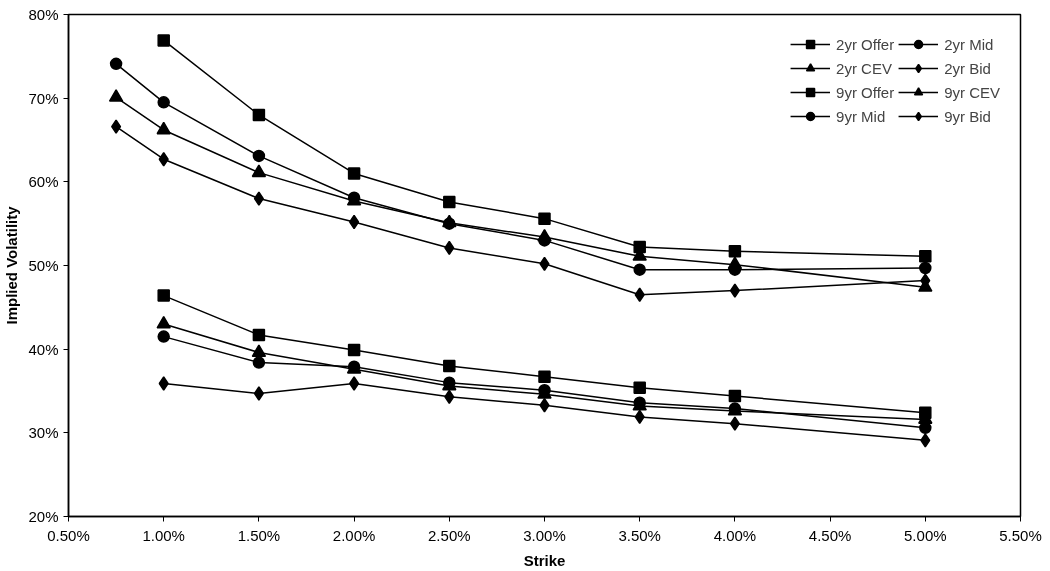 The height and width of the screenshot is (571, 1050). I want to click on legend-label: 9yr Bid, so click(967, 116).